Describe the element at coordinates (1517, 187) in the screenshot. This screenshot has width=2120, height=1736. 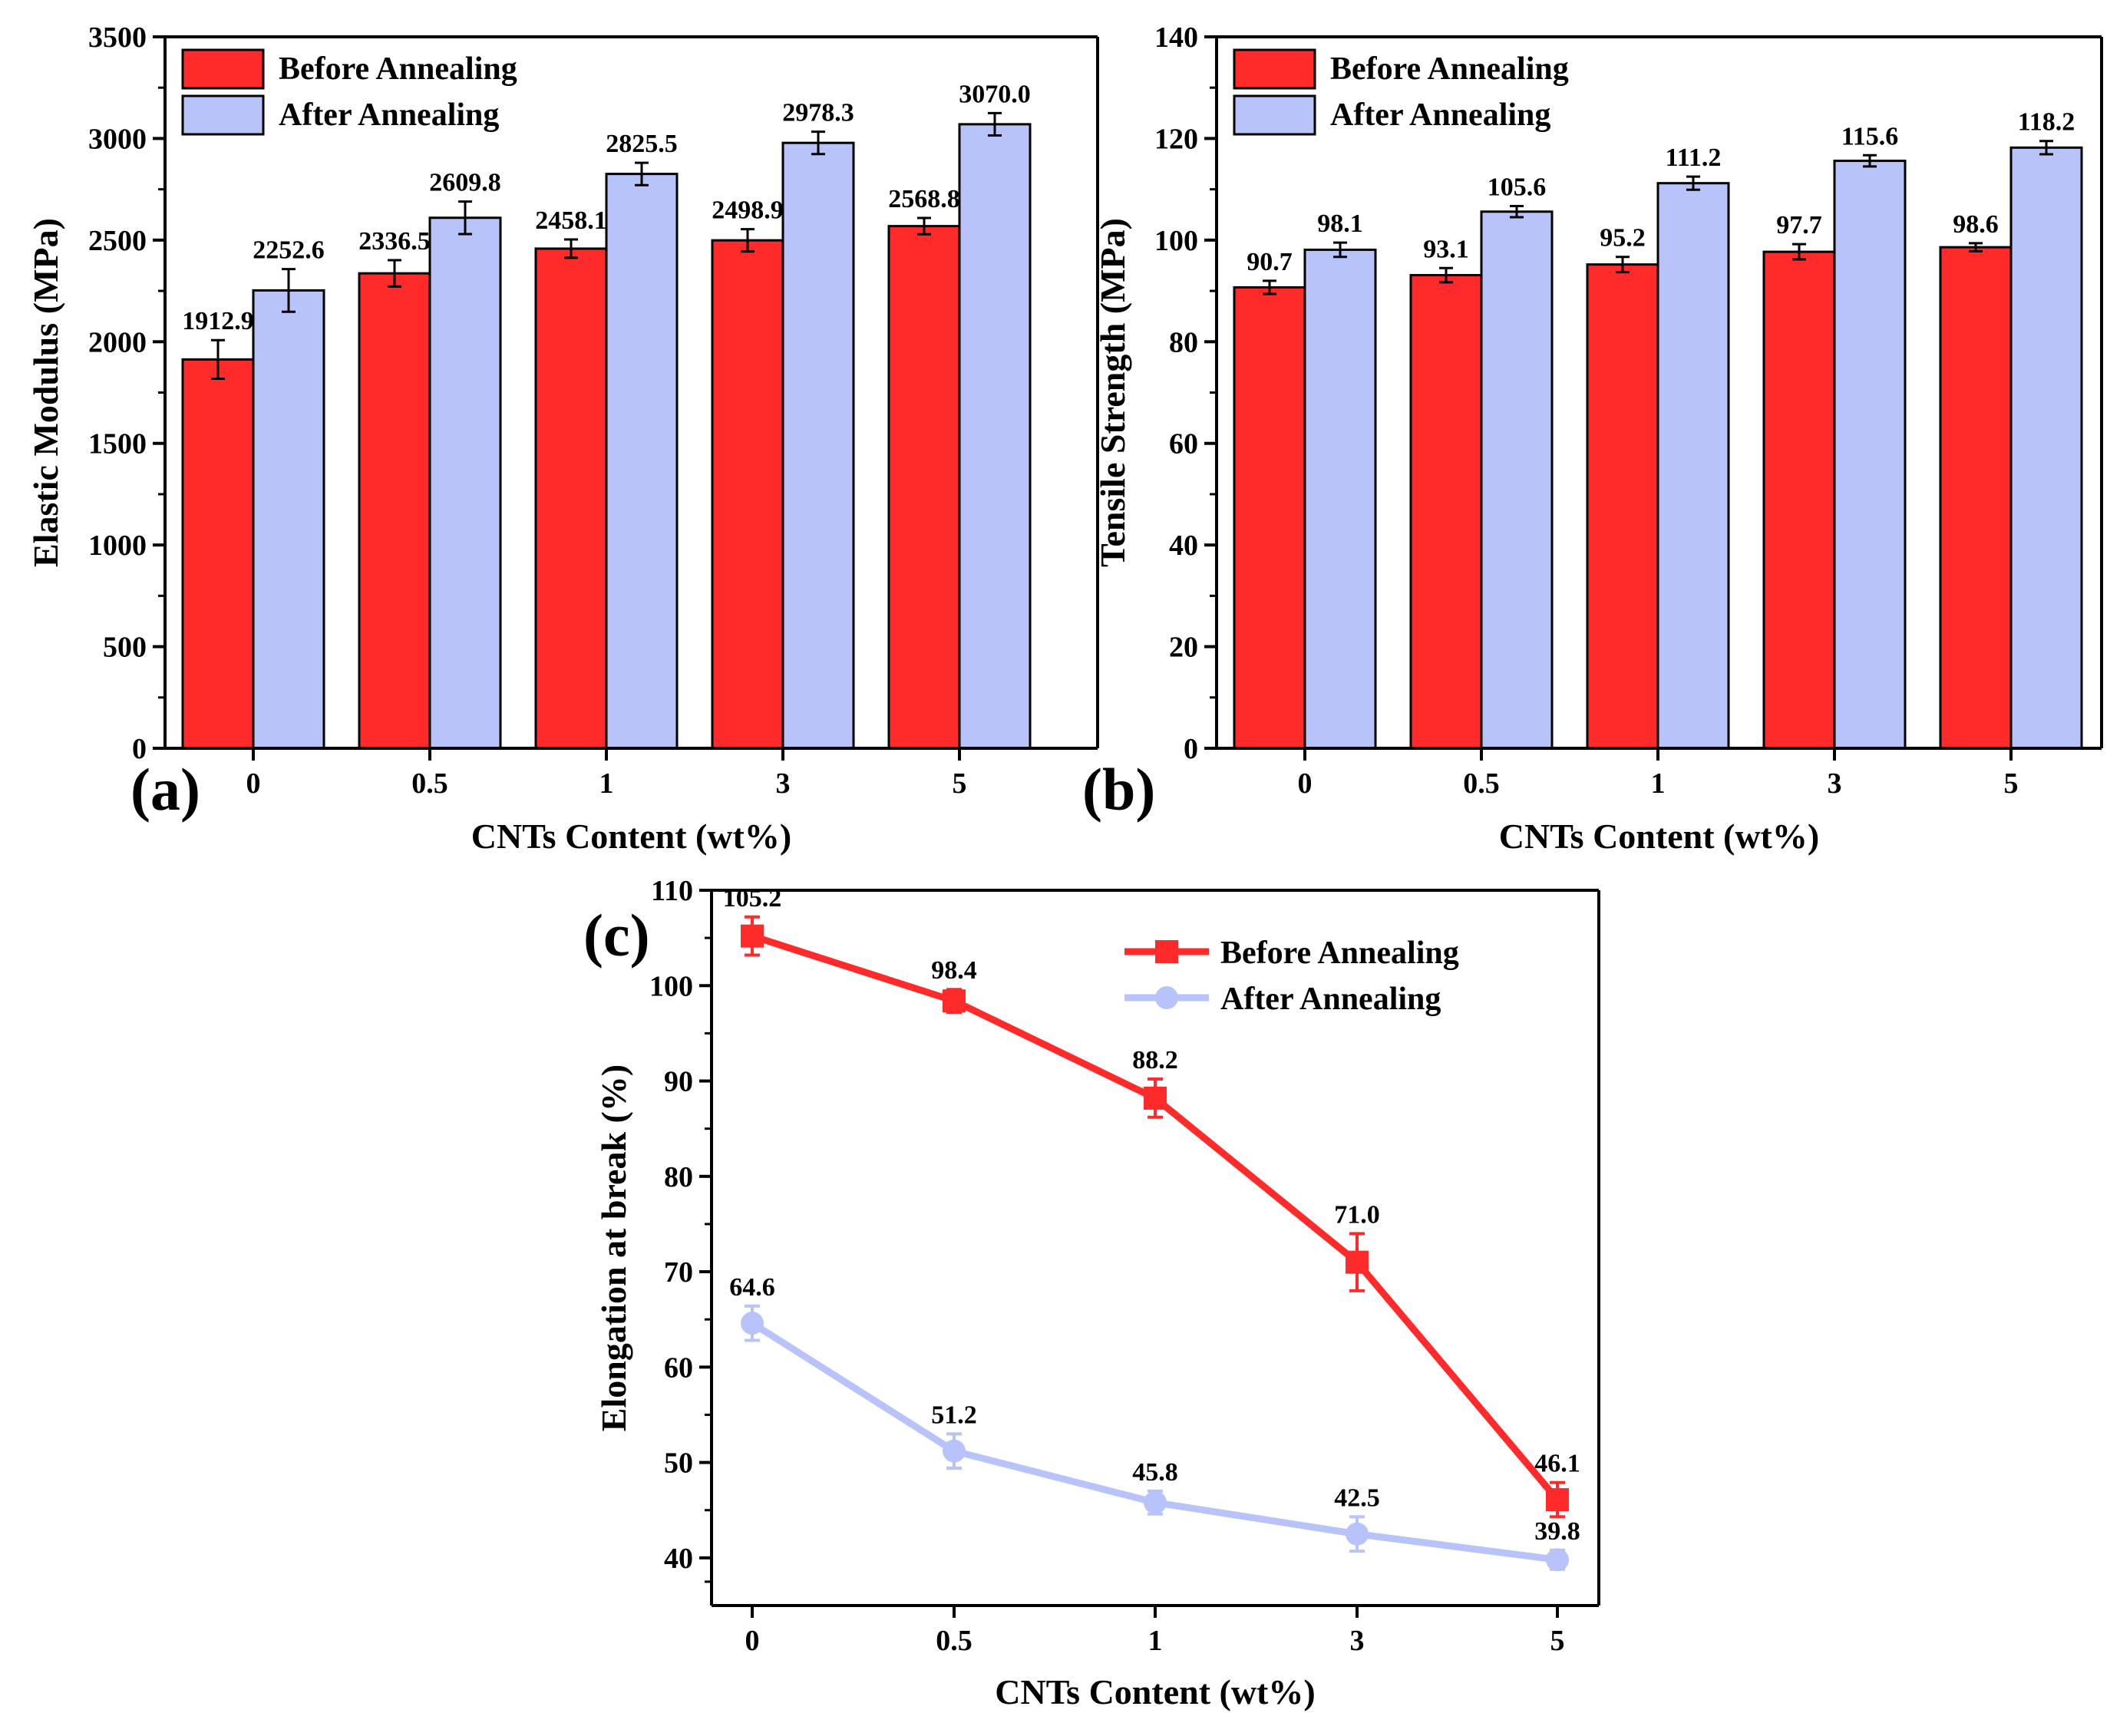
I see `data-label: 105.6` at that location.